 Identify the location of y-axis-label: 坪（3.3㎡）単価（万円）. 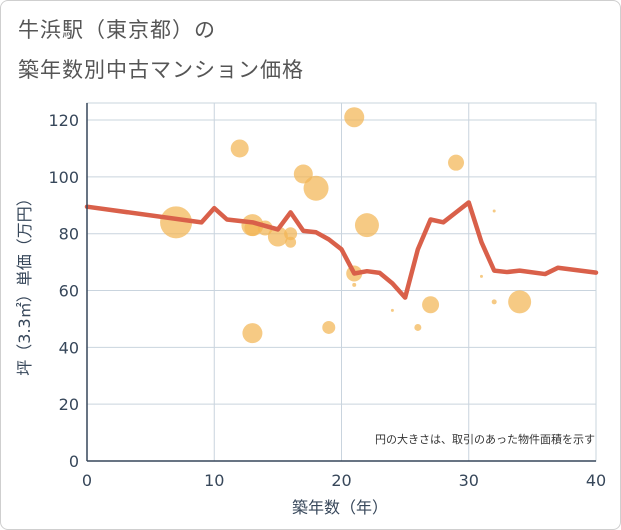
(24, 282).